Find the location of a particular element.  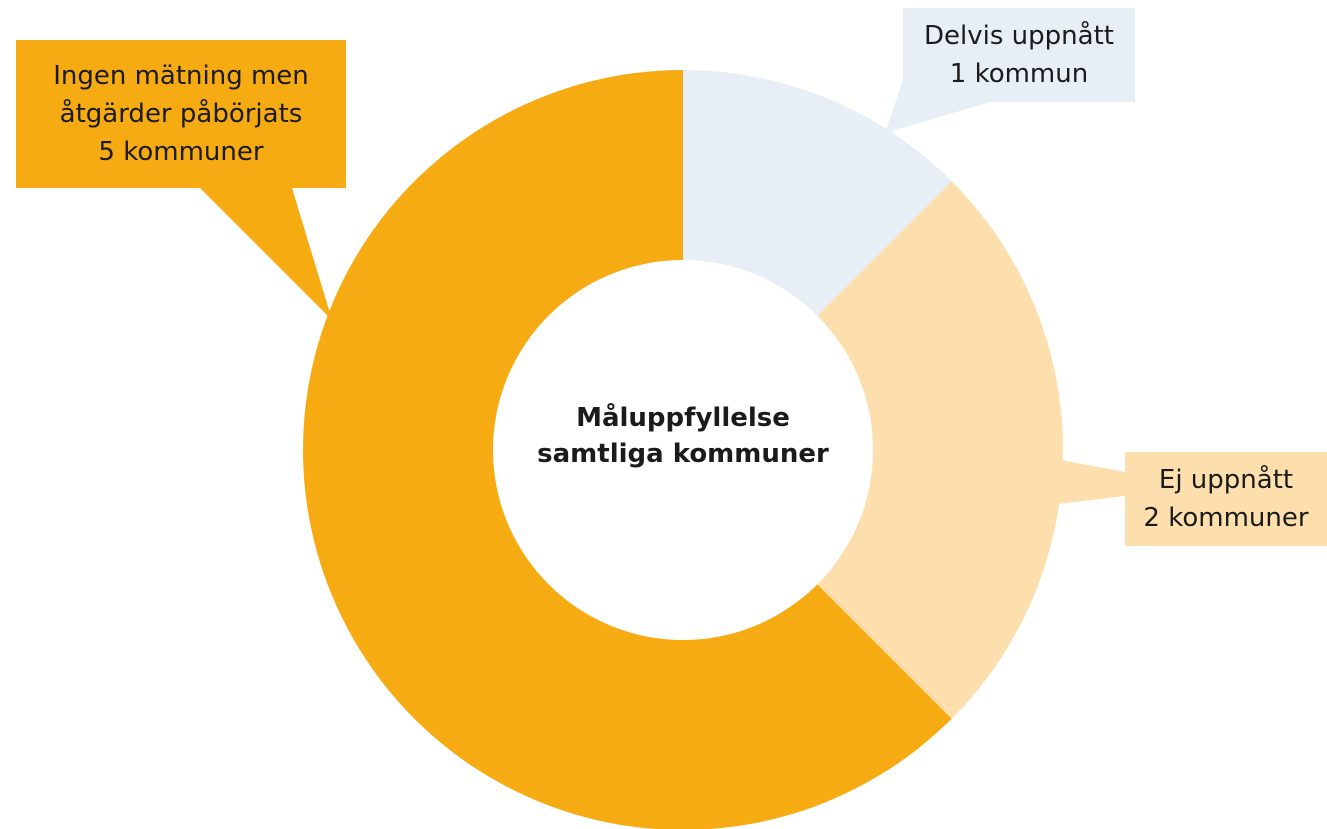

chart-title: Måluppfyllelse samtliga kommuner is located at coordinates (683, 436).